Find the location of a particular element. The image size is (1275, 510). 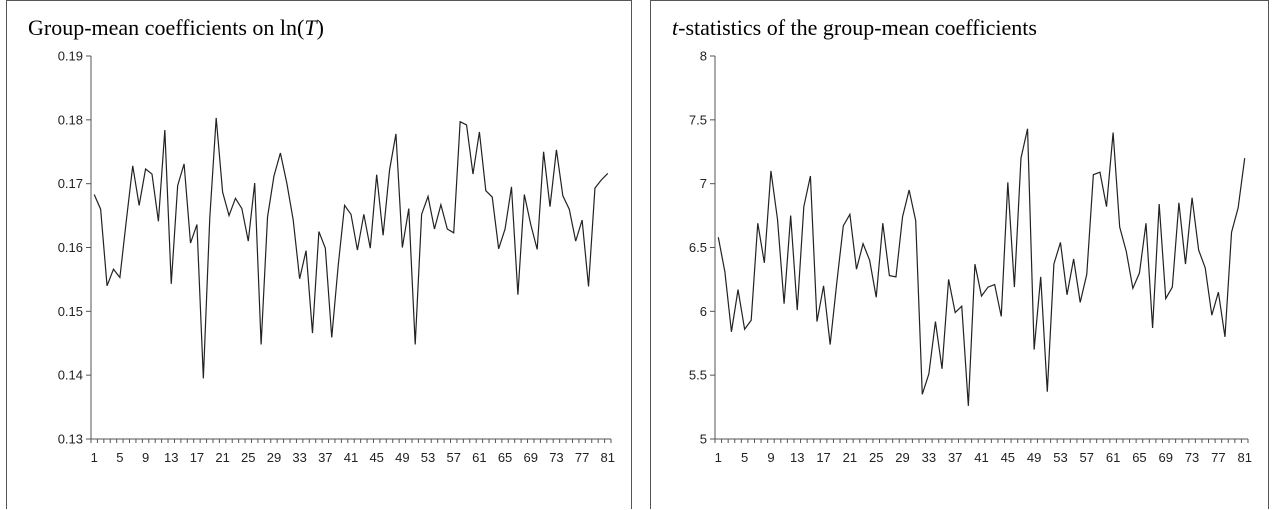

y-tick-label: 8 is located at coordinates (703, 56).